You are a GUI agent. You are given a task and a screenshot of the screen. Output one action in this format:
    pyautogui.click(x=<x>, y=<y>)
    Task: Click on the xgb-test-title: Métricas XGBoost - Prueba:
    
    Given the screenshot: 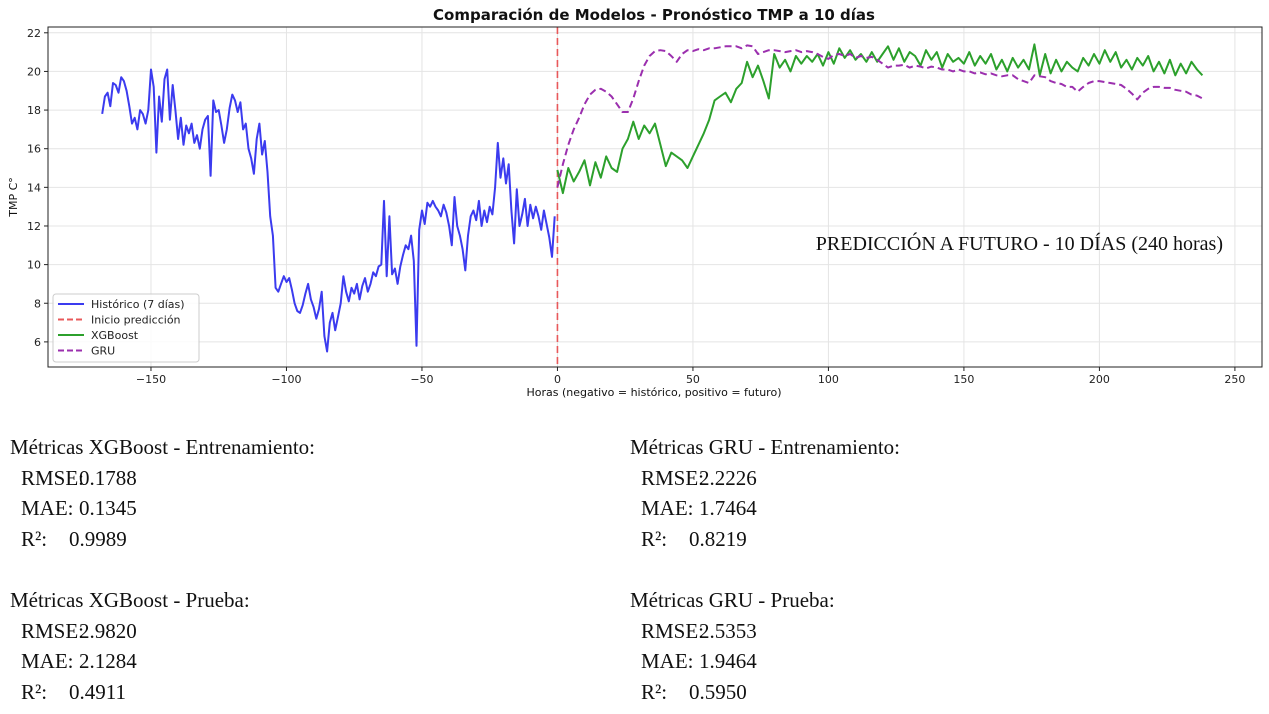 What is the action you would take?
    pyautogui.click(x=130, y=600)
    